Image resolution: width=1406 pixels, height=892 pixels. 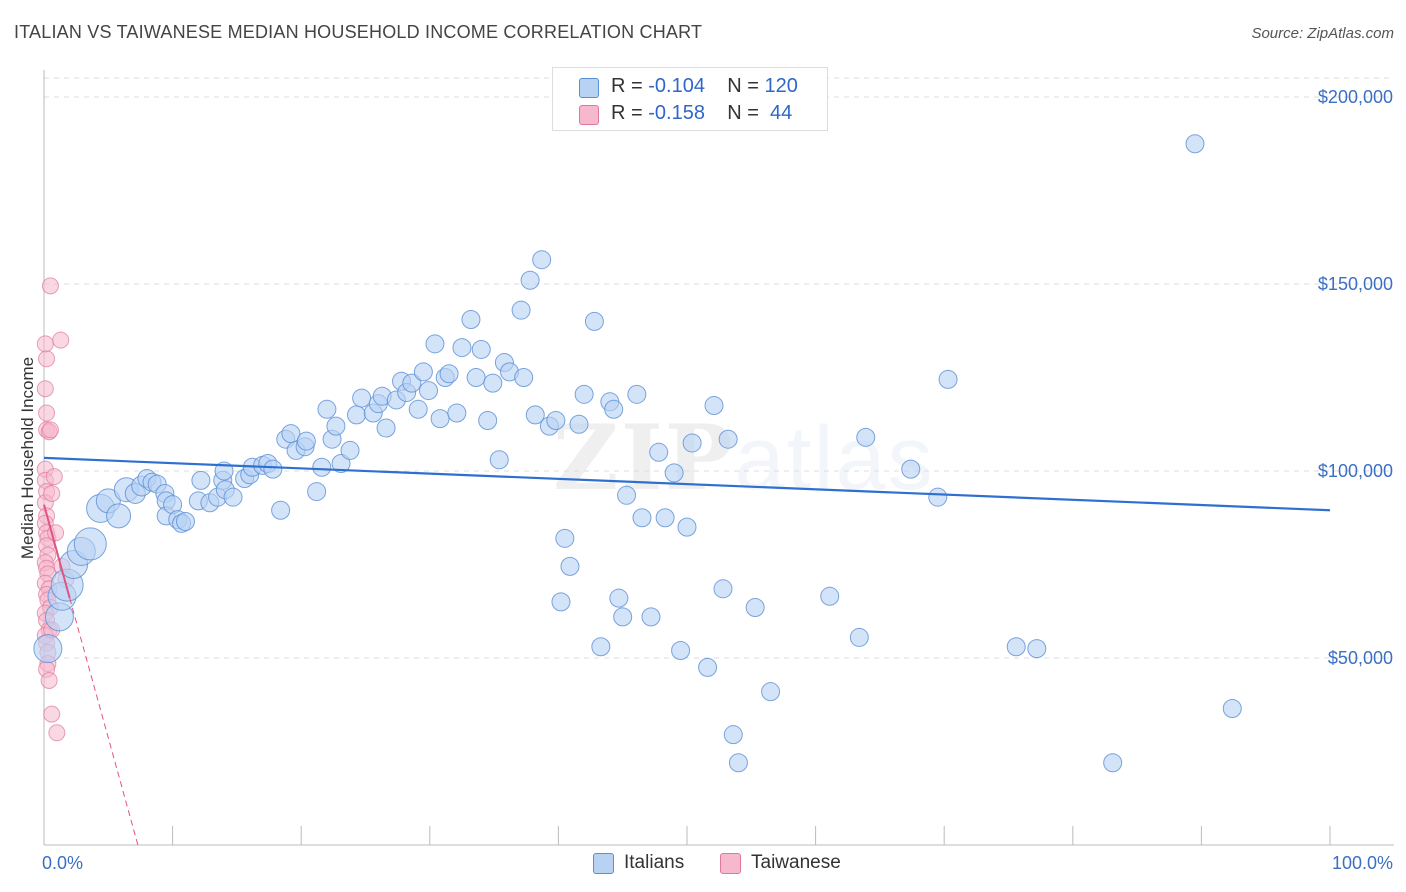 I want to click on watermark: ZIPatlas, so click(x=744, y=458).